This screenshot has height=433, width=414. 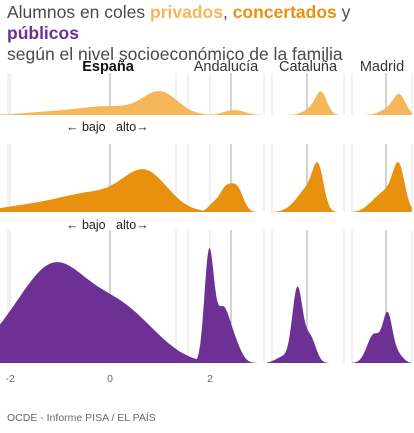 I want to click on x-tick-label: -2, so click(x=9, y=379).